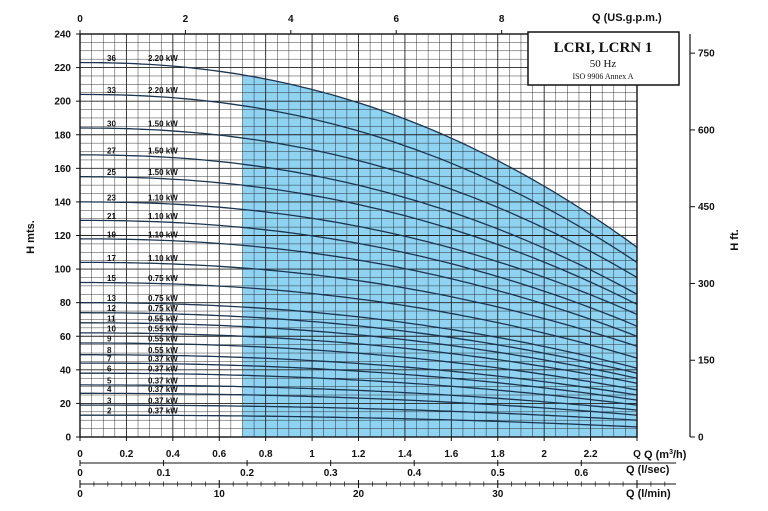  Describe the element at coordinates (111, 90) in the screenshot. I see `curve-stage-label: 33` at that location.